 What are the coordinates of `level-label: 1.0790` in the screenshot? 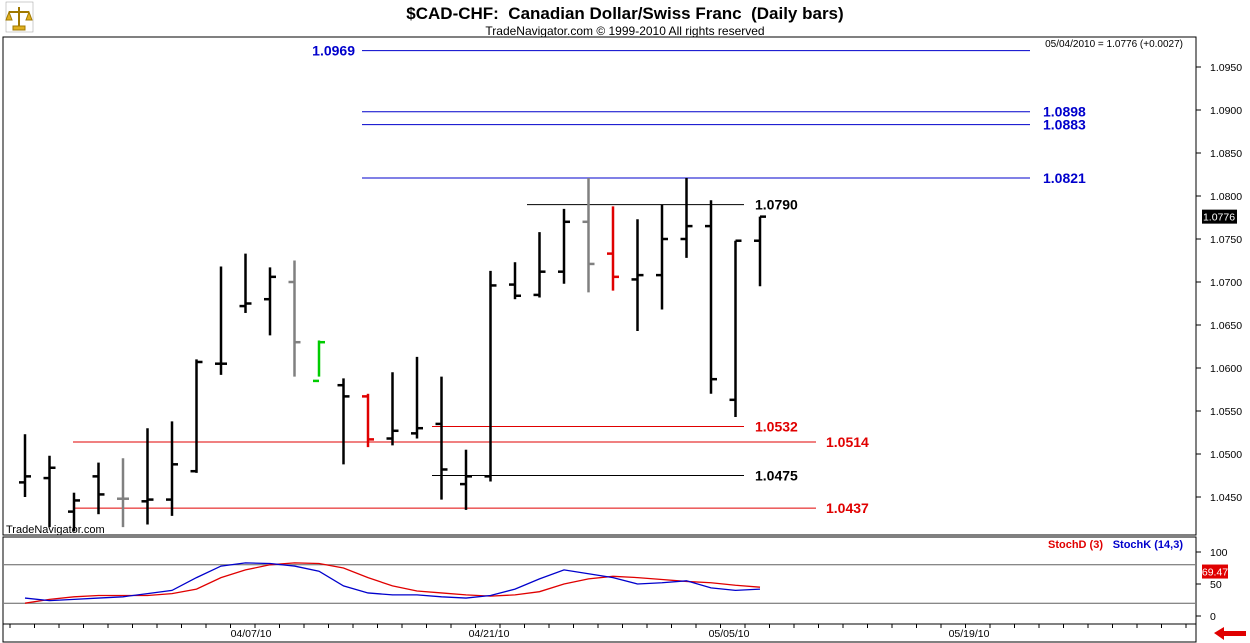 It's located at (776, 205).